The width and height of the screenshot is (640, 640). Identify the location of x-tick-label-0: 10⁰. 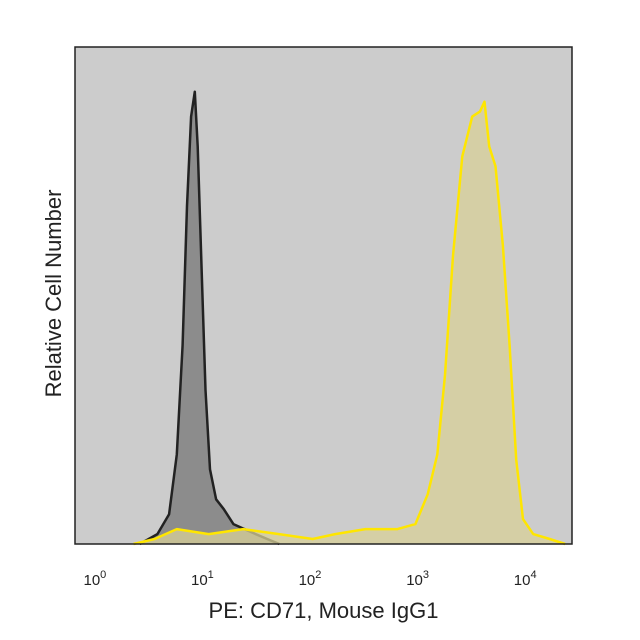
(94, 579).